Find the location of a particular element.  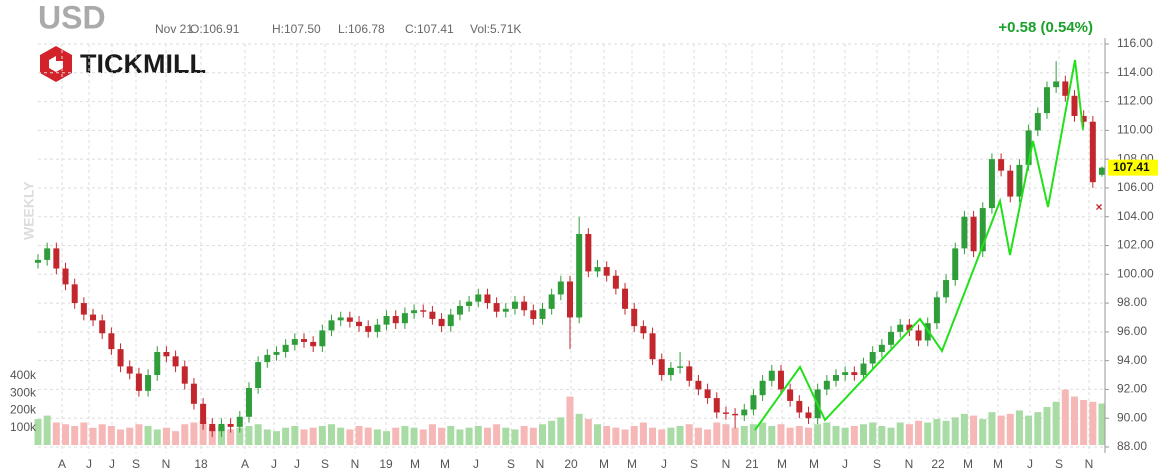

y-tick-label: 112.00 is located at coordinates (1135, 101).